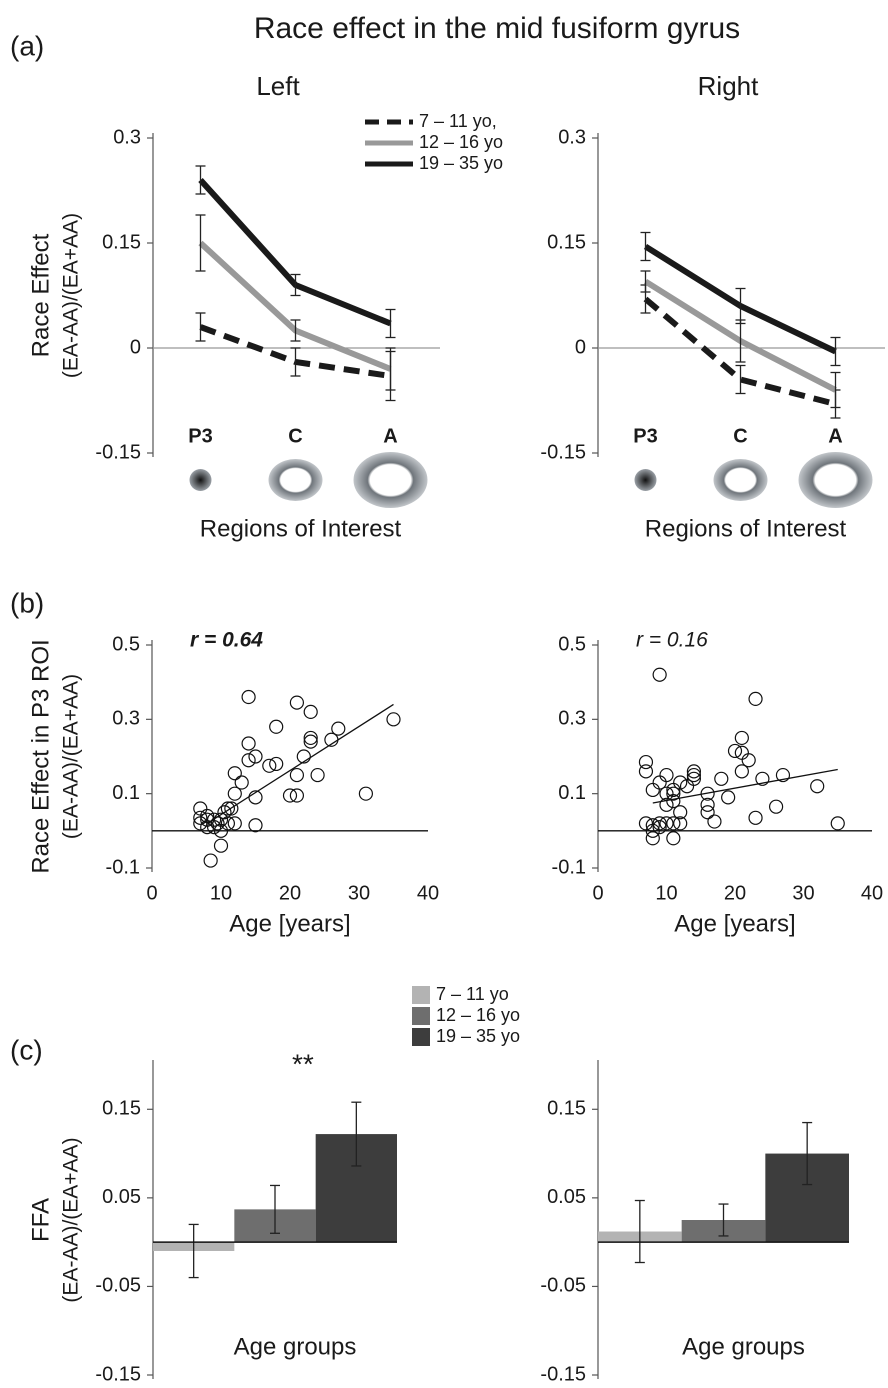  I want to click on annotation: **, so click(303, 1063).